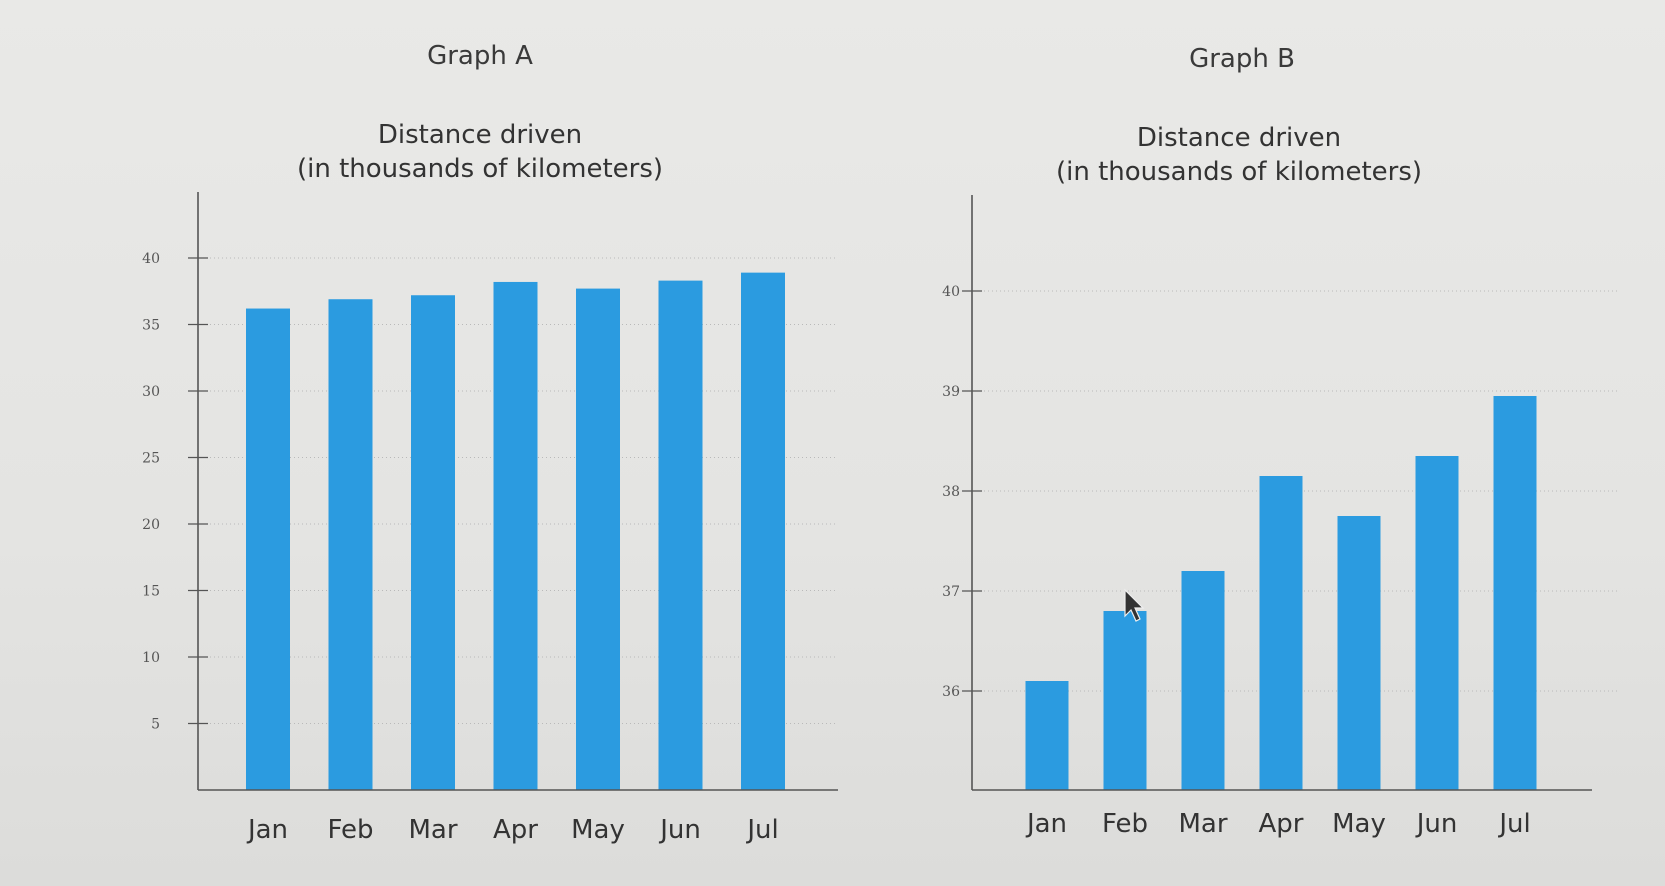 The image size is (1665, 886). I want to click on graph-a-xtick-label: Apr, so click(515, 830).